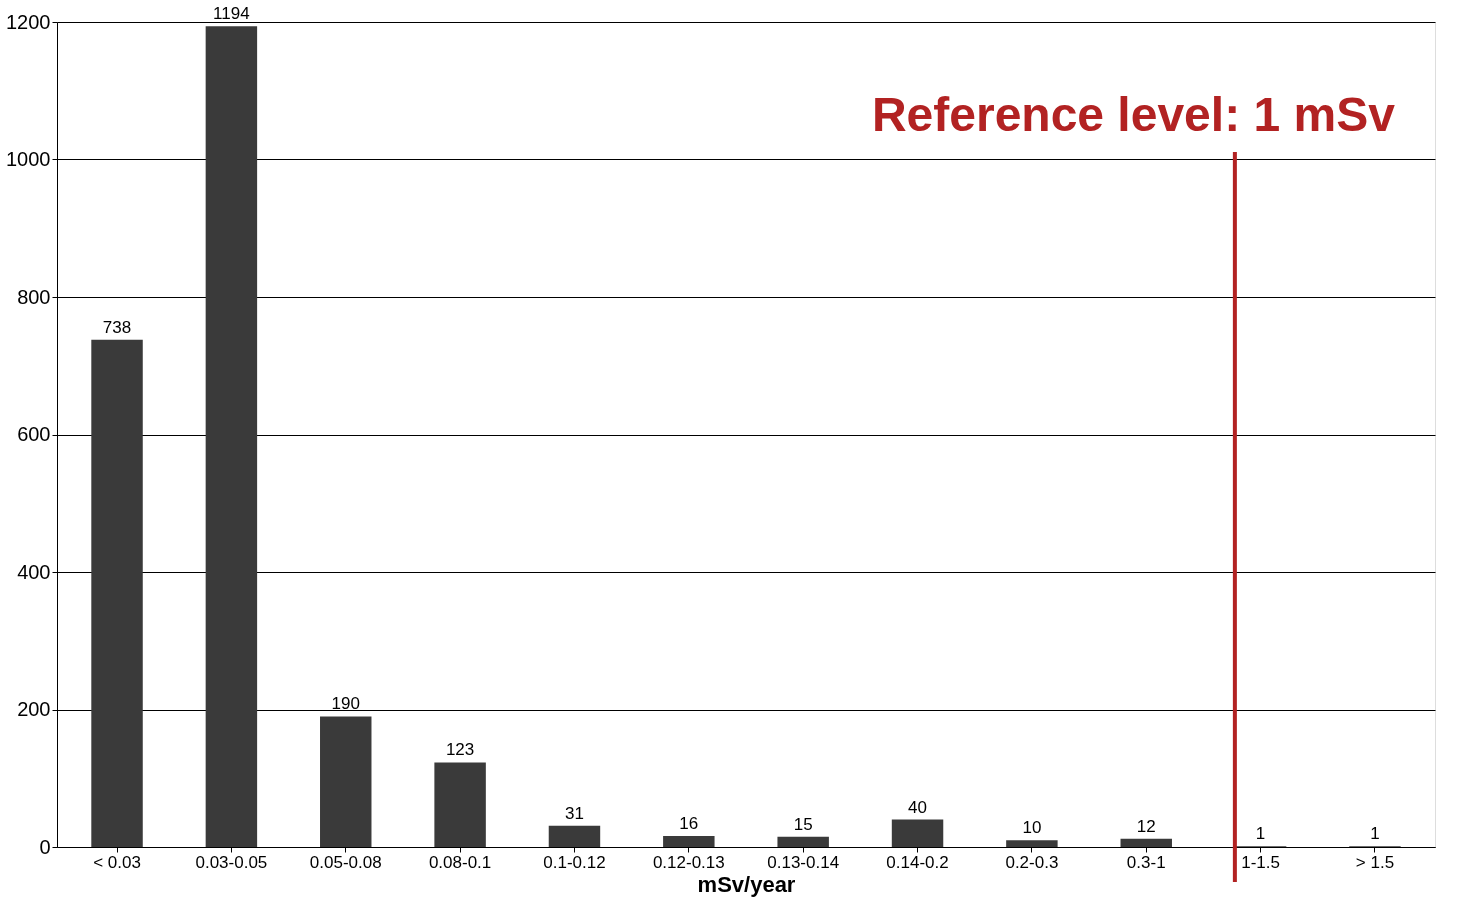 The height and width of the screenshot is (923, 1461). Describe the element at coordinates (117, 862) in the screenshot. I see `x-tick-label: < 0.03` at that location.